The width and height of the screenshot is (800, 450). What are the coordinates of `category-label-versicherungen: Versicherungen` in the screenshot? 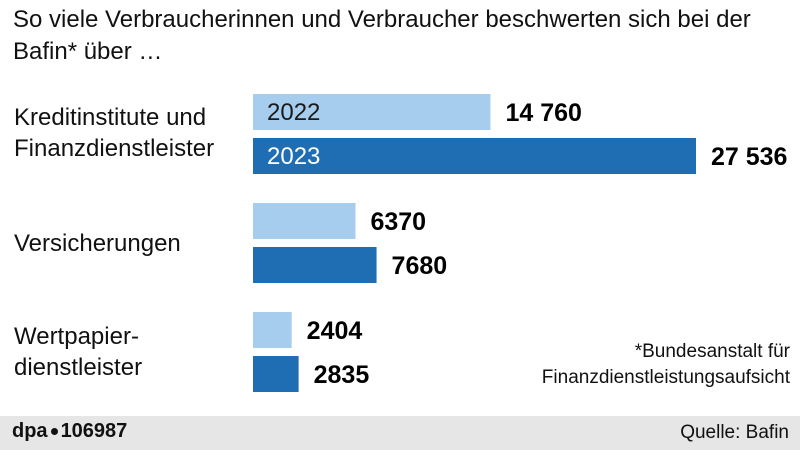 It's located at (97, 243).